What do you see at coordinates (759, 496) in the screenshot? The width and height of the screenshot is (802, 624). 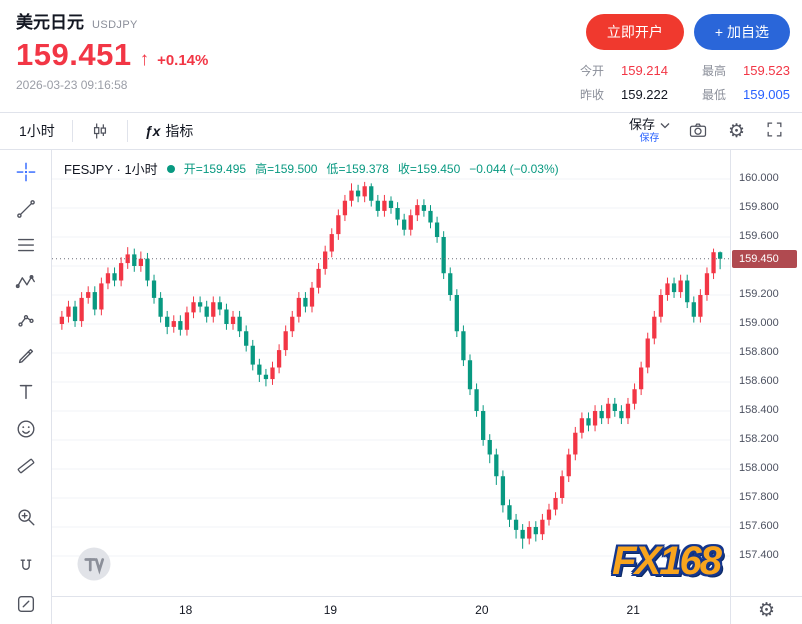 I see `price-tick: 157.800` at bounding box center [759, 496].